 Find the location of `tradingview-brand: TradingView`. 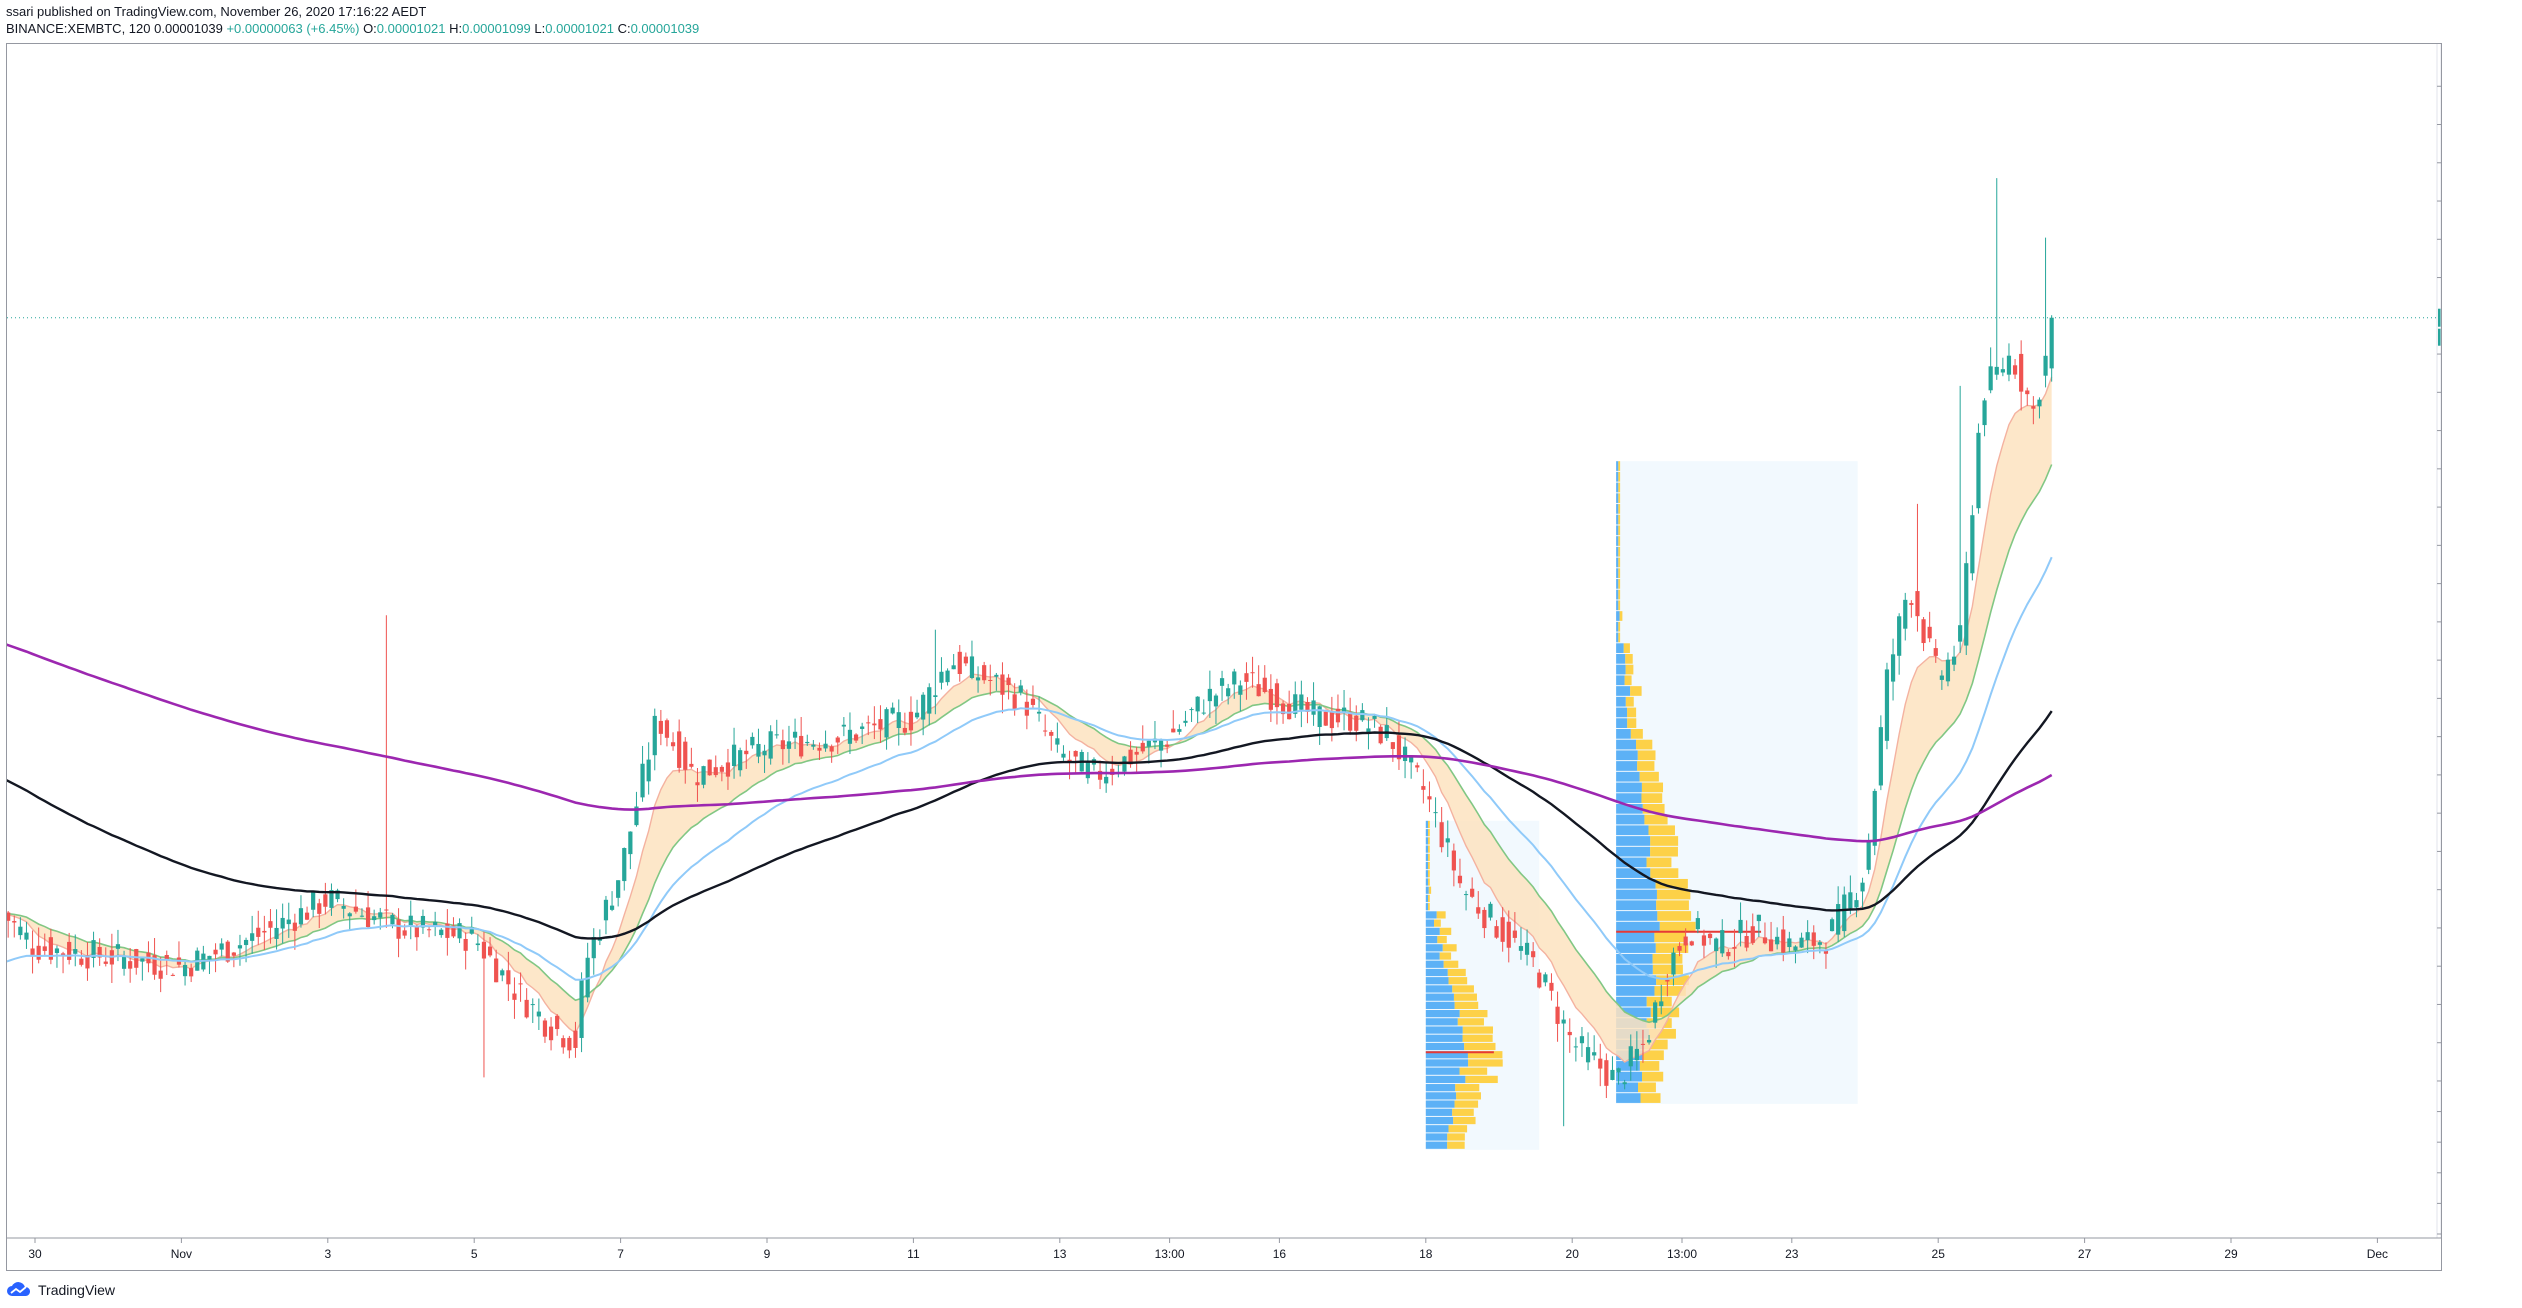

tradingview-brand: TradingView is located at coordinates (77, 1290).